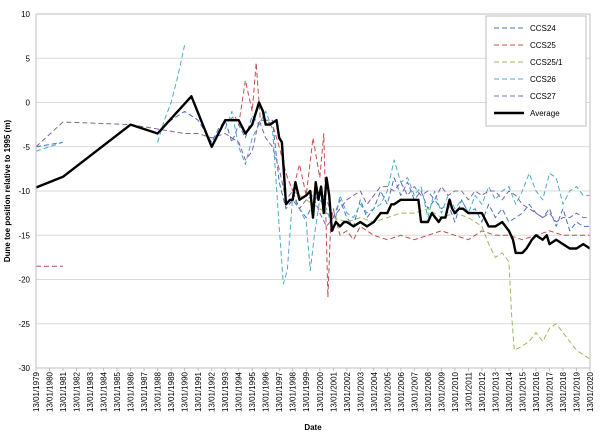  Describe the element at coordinates (543, 96) in the screenshot. I see `legend-label: CCS27` at that location.